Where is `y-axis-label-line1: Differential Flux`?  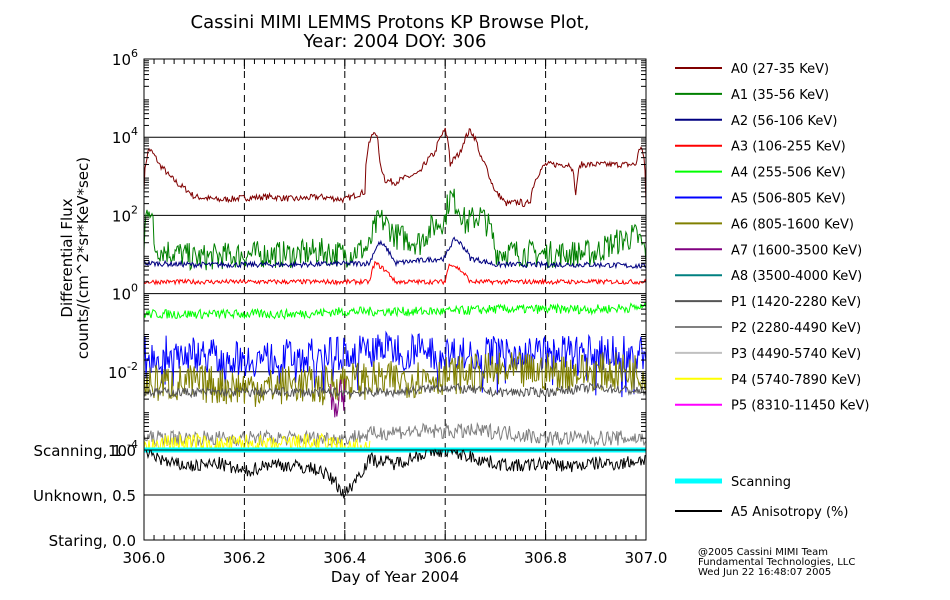
y-axis-label-line1: Differential Flux is located at coordinates (67, 257).